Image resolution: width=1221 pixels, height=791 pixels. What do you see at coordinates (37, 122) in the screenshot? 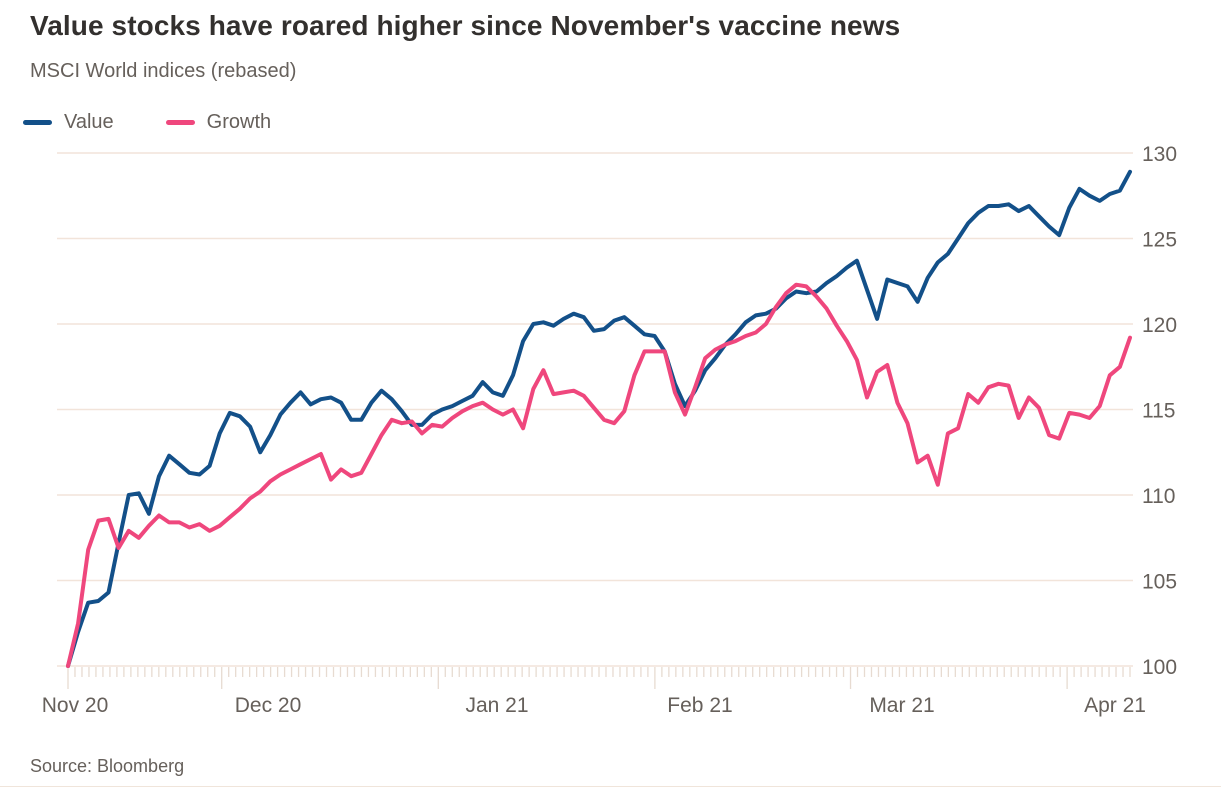
I see `value-series-swatch-icon` at bounding box center [37, 122].